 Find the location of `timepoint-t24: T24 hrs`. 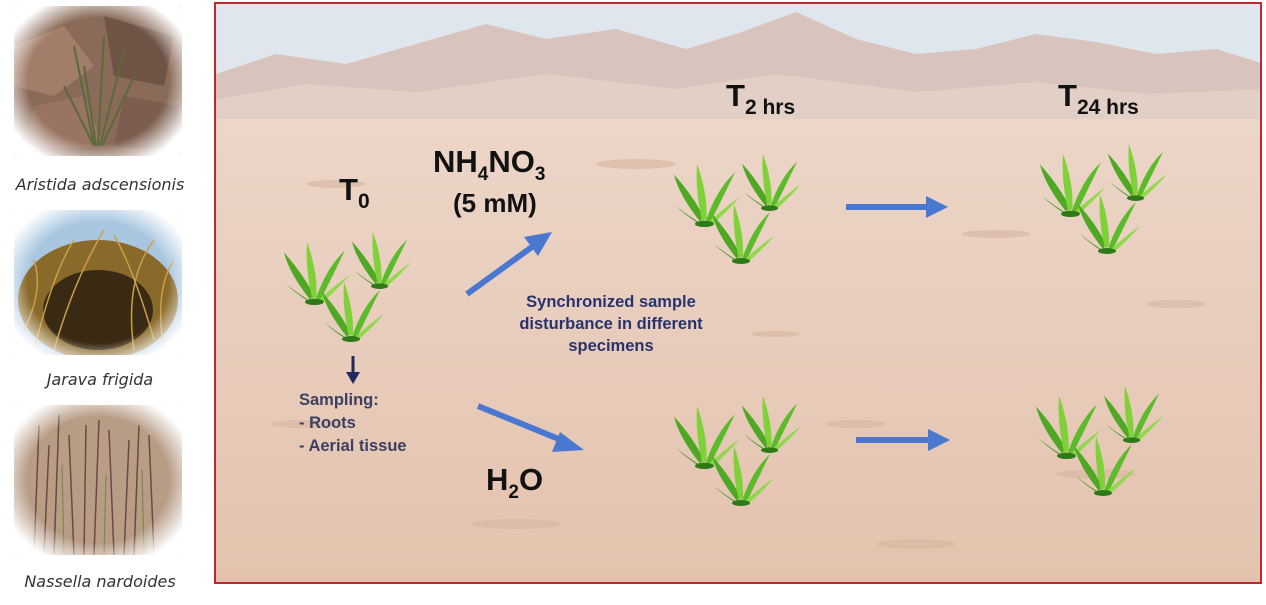

timepoint-t24: T24 hrs is located at coordinates (1098, 98).